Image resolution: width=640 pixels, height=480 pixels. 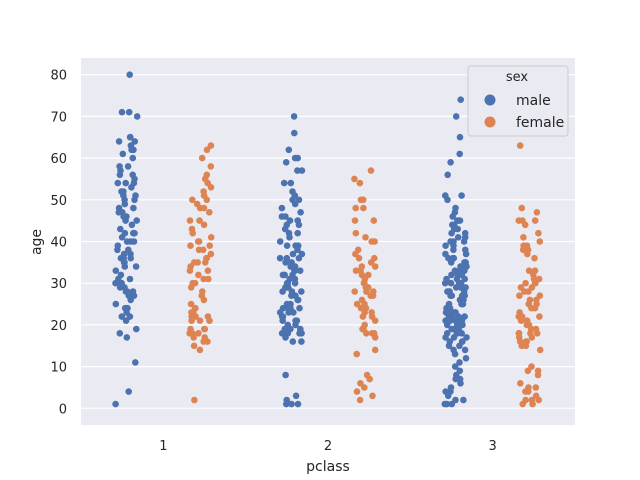 I want to click on x-tick-label: 3, so click(x=493, y=446).